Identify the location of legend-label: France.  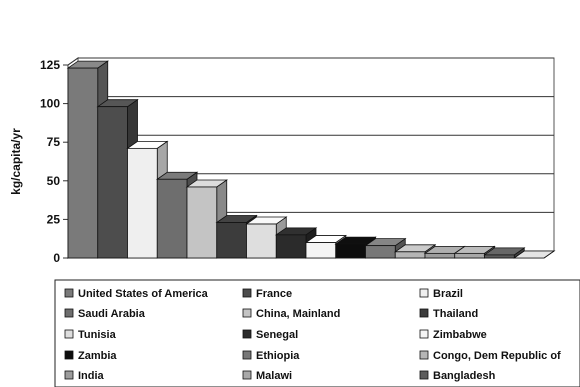
(274, 294).